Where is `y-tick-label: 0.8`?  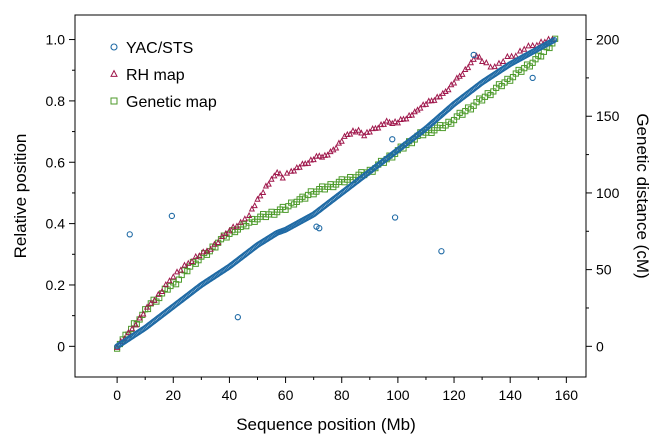
y-tick-label: 0.8 is located at coordinates (56, 101).